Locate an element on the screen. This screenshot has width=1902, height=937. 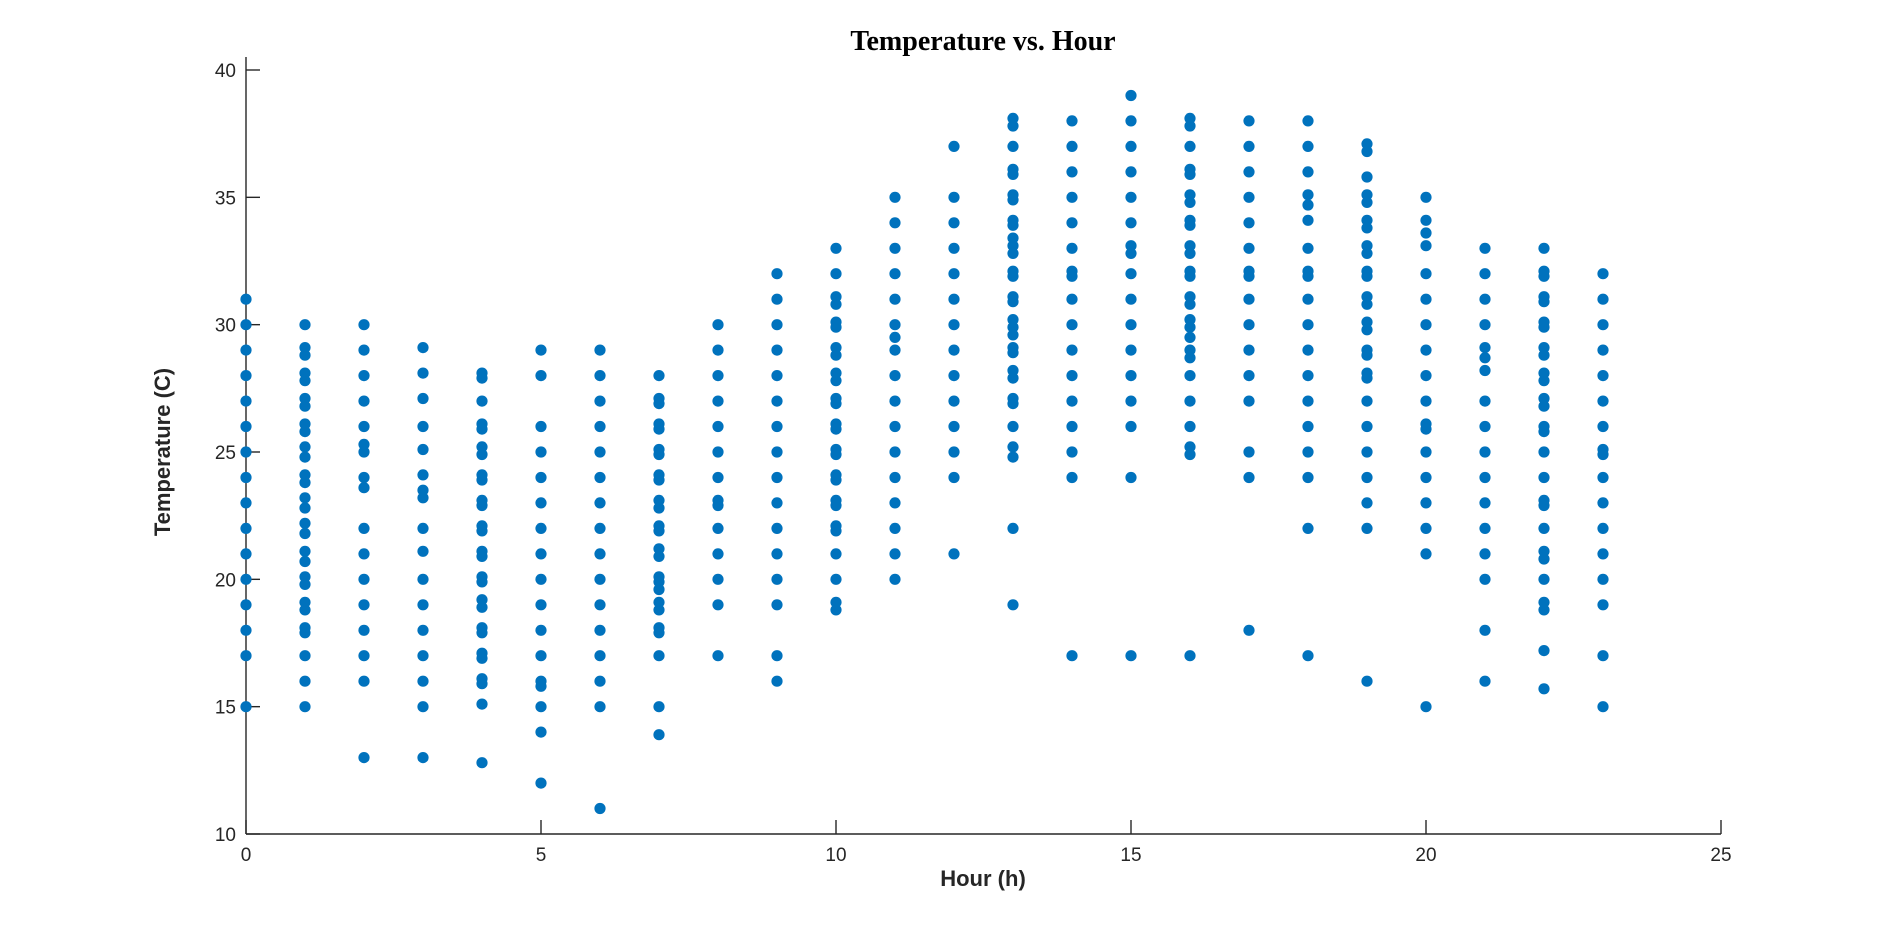
y-tick-label: 10 is located at coordinates (225, 835).